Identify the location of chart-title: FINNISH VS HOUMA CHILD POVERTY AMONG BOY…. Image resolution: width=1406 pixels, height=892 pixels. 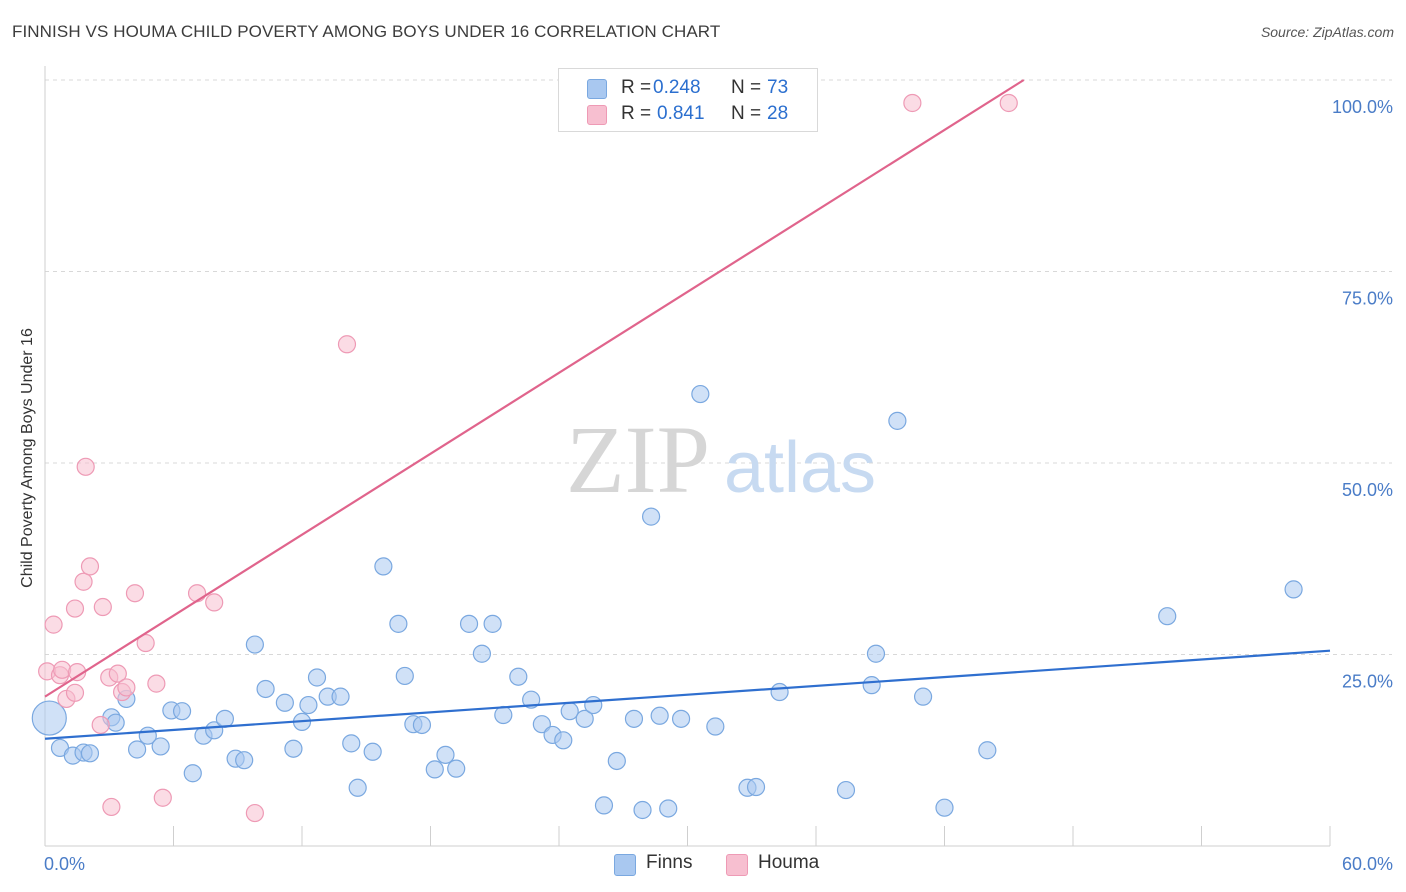
(366, 31).